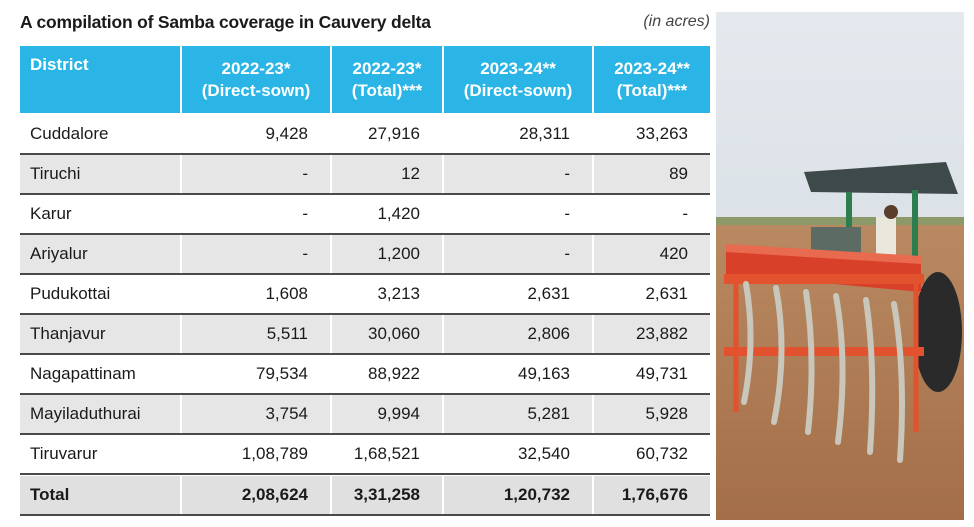  Describe the element at coordinates (70, 293) in the screenshot. I see `row-label: Pudukottai` at that location.